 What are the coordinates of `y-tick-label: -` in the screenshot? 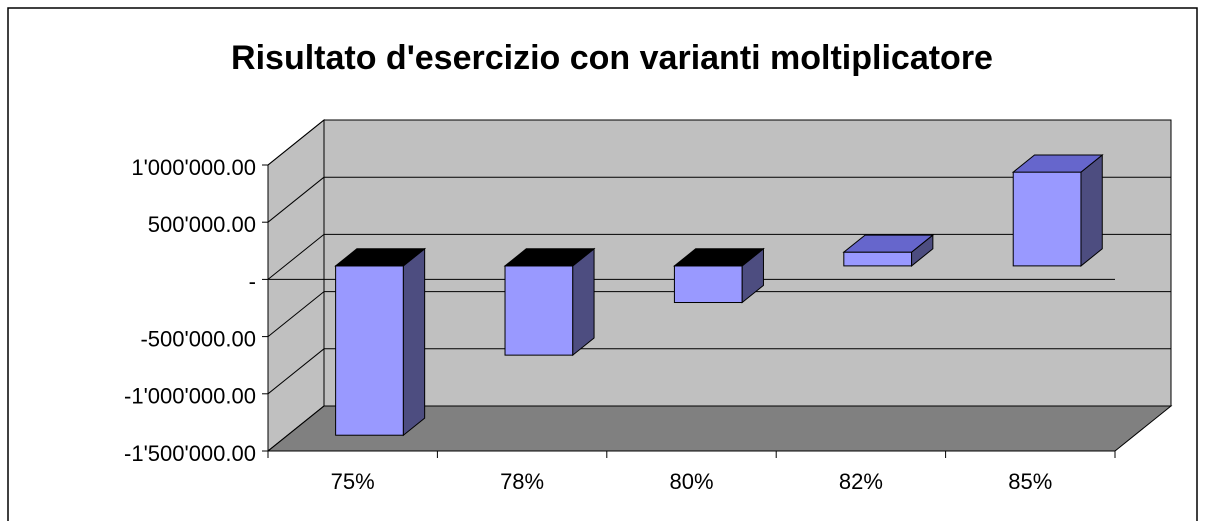 It's located at (252, 281).